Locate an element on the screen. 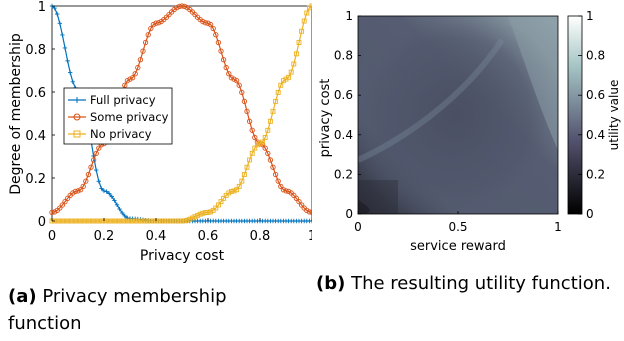 The image size is (624, 341). colorbar-tick-label: 0.8 is located at coordinates (595, 56).